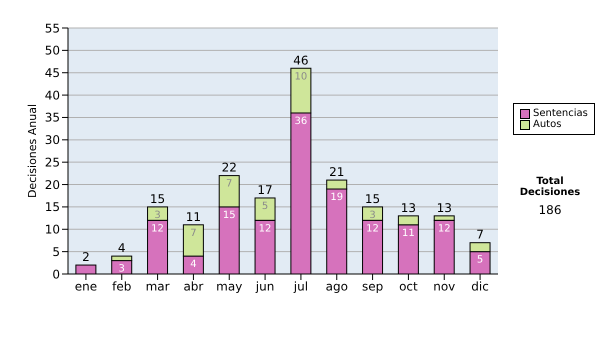 This screenshot has height=340, width=600. I want to click on total-label: 21, so click(336, 172).